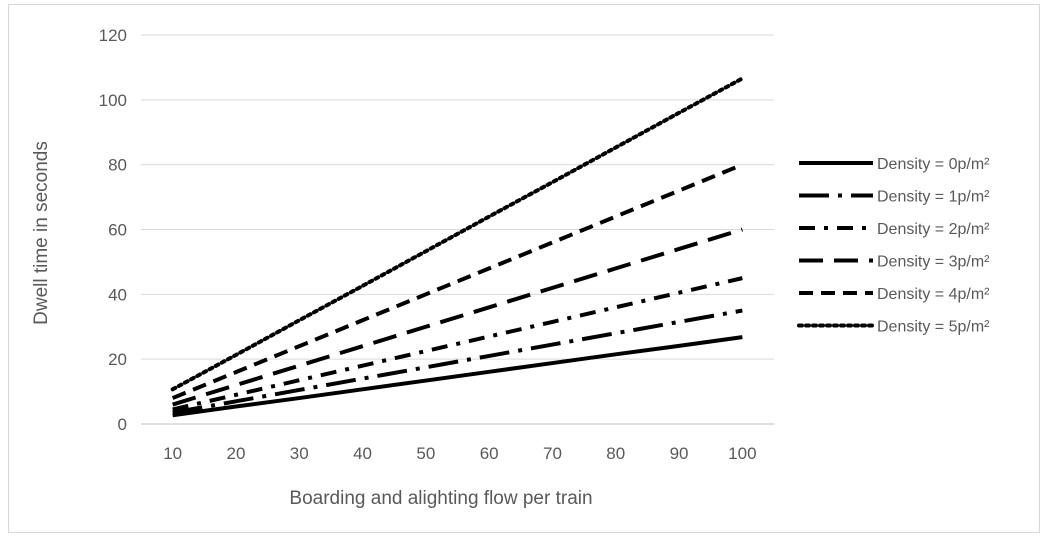  What do you see at coordinates (615, 453) in the screenshot?
I see `x-tick-label: 80` at bounding box center [615, 453].